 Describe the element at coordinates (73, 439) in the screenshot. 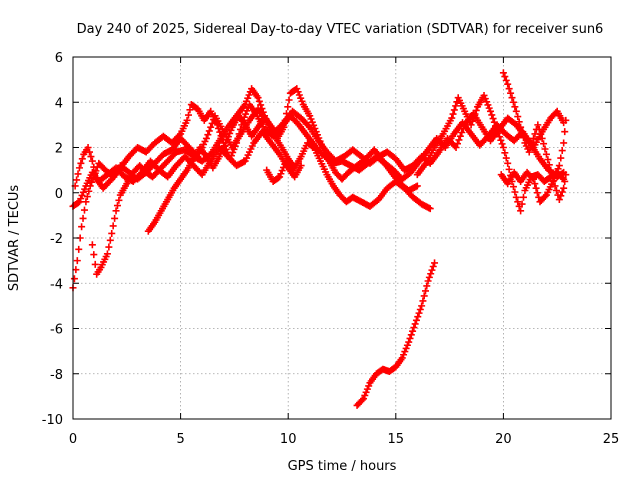

I see `x-tick-label: 0` at that location.